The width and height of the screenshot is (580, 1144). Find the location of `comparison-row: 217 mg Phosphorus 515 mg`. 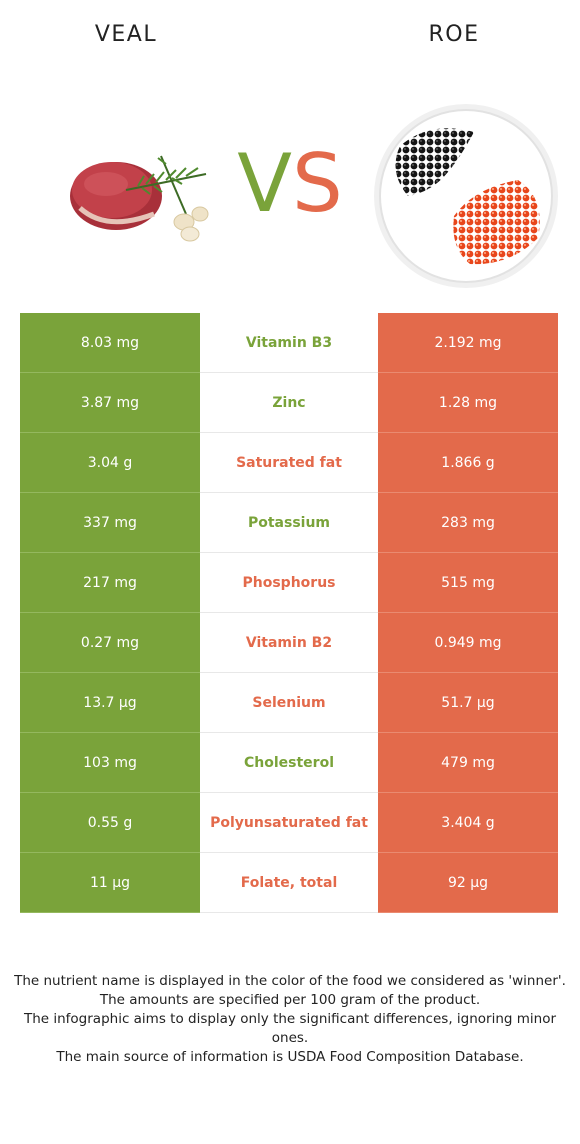

comparison-row: 217 mg Phosphorus 515 mg is located at coordinates (289, 582).